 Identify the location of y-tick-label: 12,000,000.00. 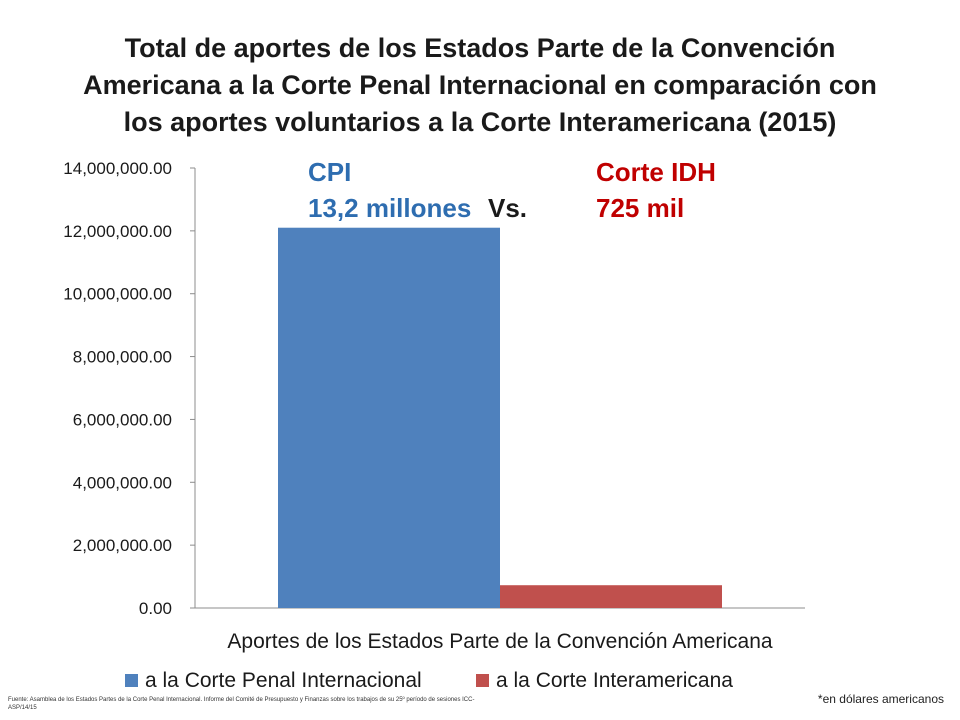
(117, 231).